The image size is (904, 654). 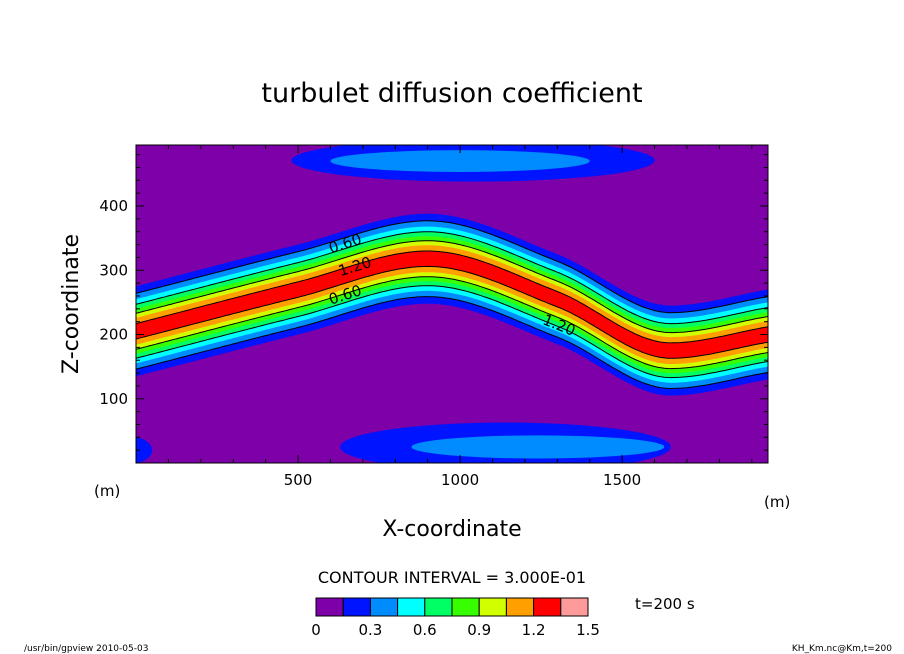 I want to click on colorbar-tick-label-4: 1.2, so click(x=534, y=630).